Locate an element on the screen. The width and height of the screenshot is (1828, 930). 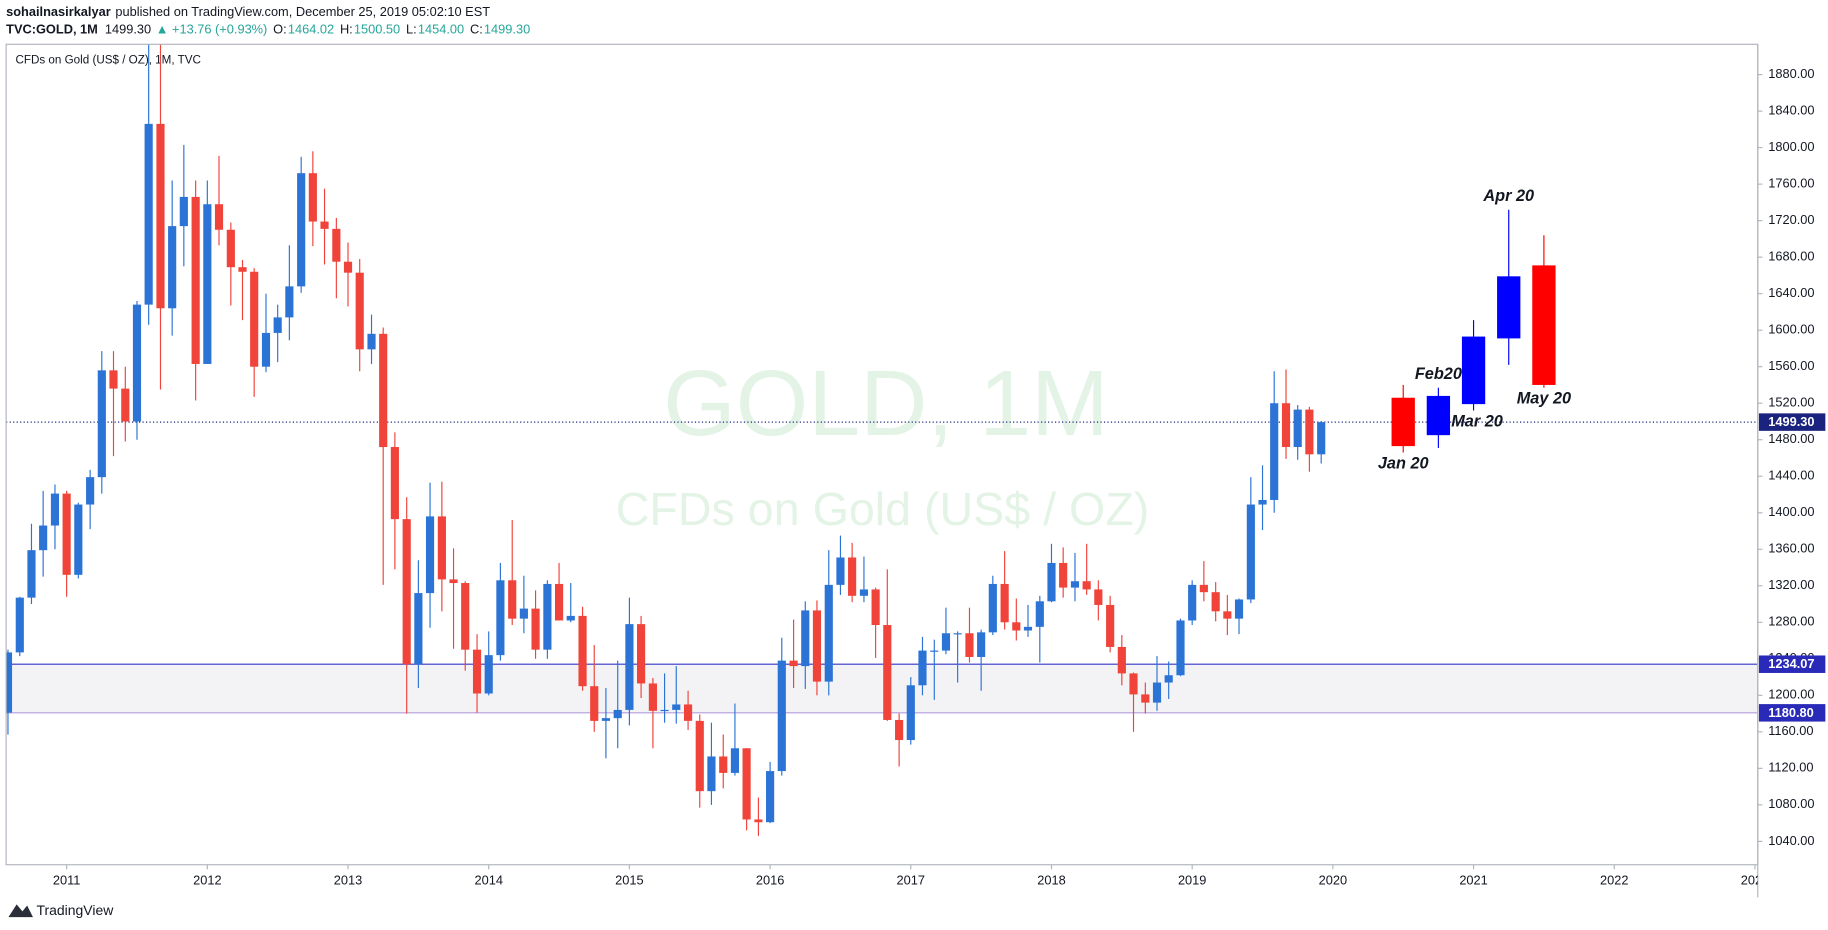
ohlc-value: 1464.02 is located at coordinates (311, 29).